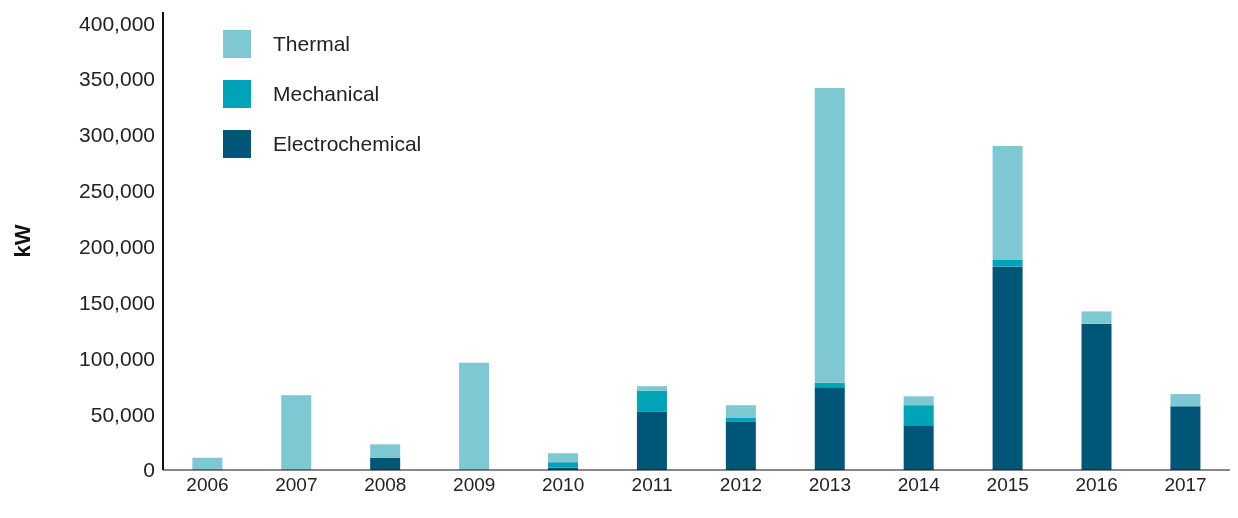  Describe the element at coordinates (117, 191) in the screenshot. I see `y-tick-label: 250,000` at that location.